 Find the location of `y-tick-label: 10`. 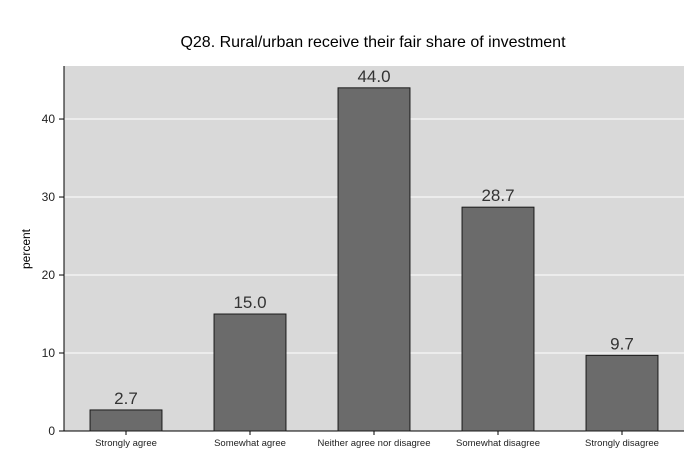

y-tick-label: 10 is located at coordinates (49, 353).